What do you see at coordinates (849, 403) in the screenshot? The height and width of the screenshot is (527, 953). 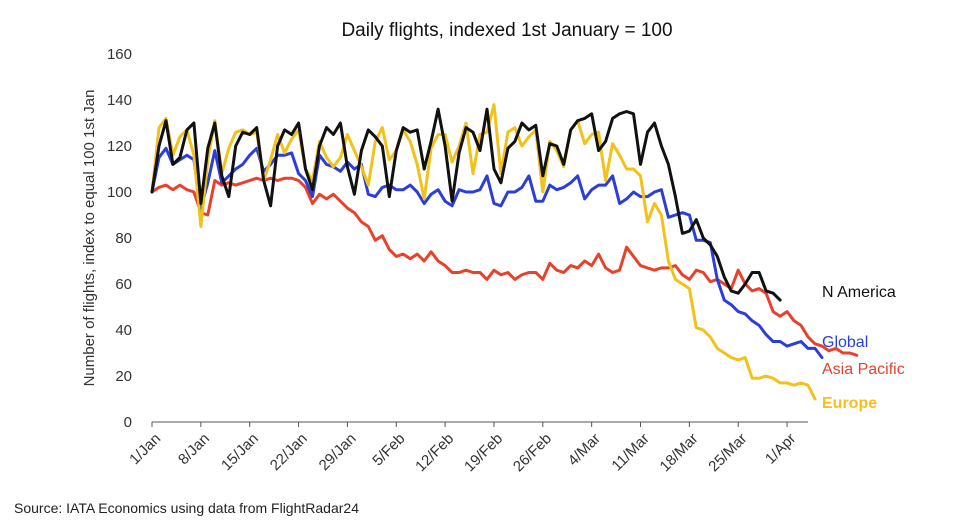 I see `legend-label-europe: Europe` at bounding box center [849, 403].